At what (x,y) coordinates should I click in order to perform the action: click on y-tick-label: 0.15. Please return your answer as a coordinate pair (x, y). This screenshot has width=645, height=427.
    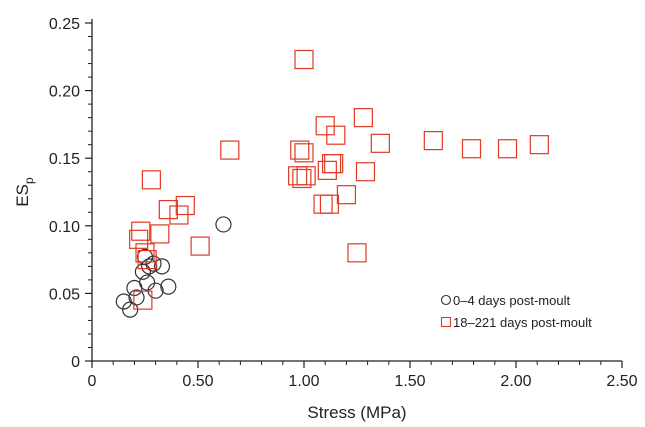
    Looking at the image, I should click on (64, 159).